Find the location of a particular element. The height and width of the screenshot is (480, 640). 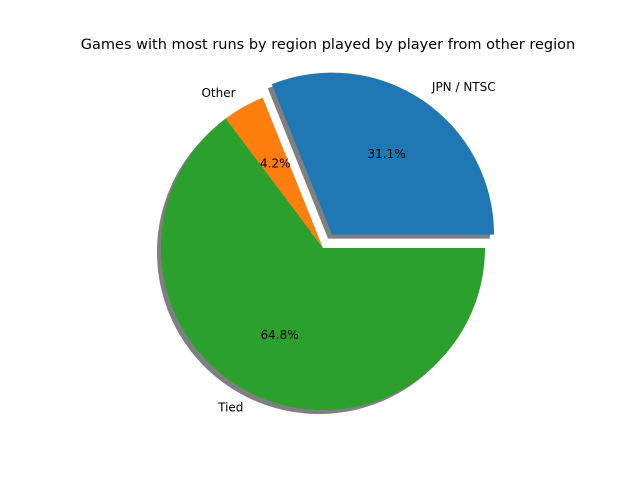

pie-slice-other is located at coordinates (274, 172).